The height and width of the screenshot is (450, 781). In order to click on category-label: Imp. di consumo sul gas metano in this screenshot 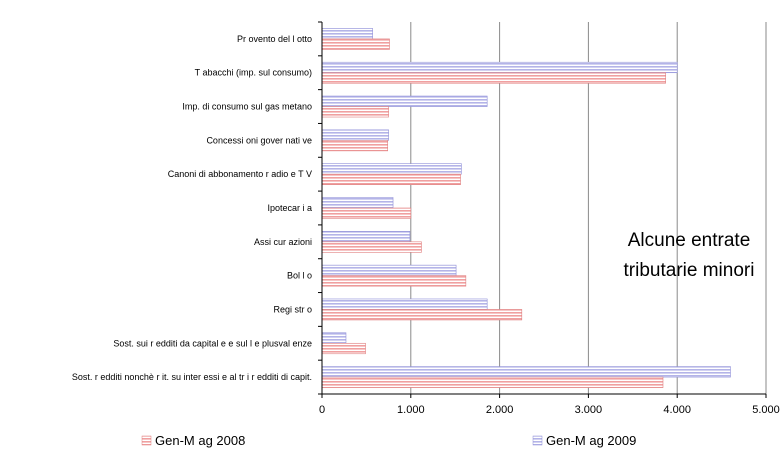, I will do `click(247, 107)`.